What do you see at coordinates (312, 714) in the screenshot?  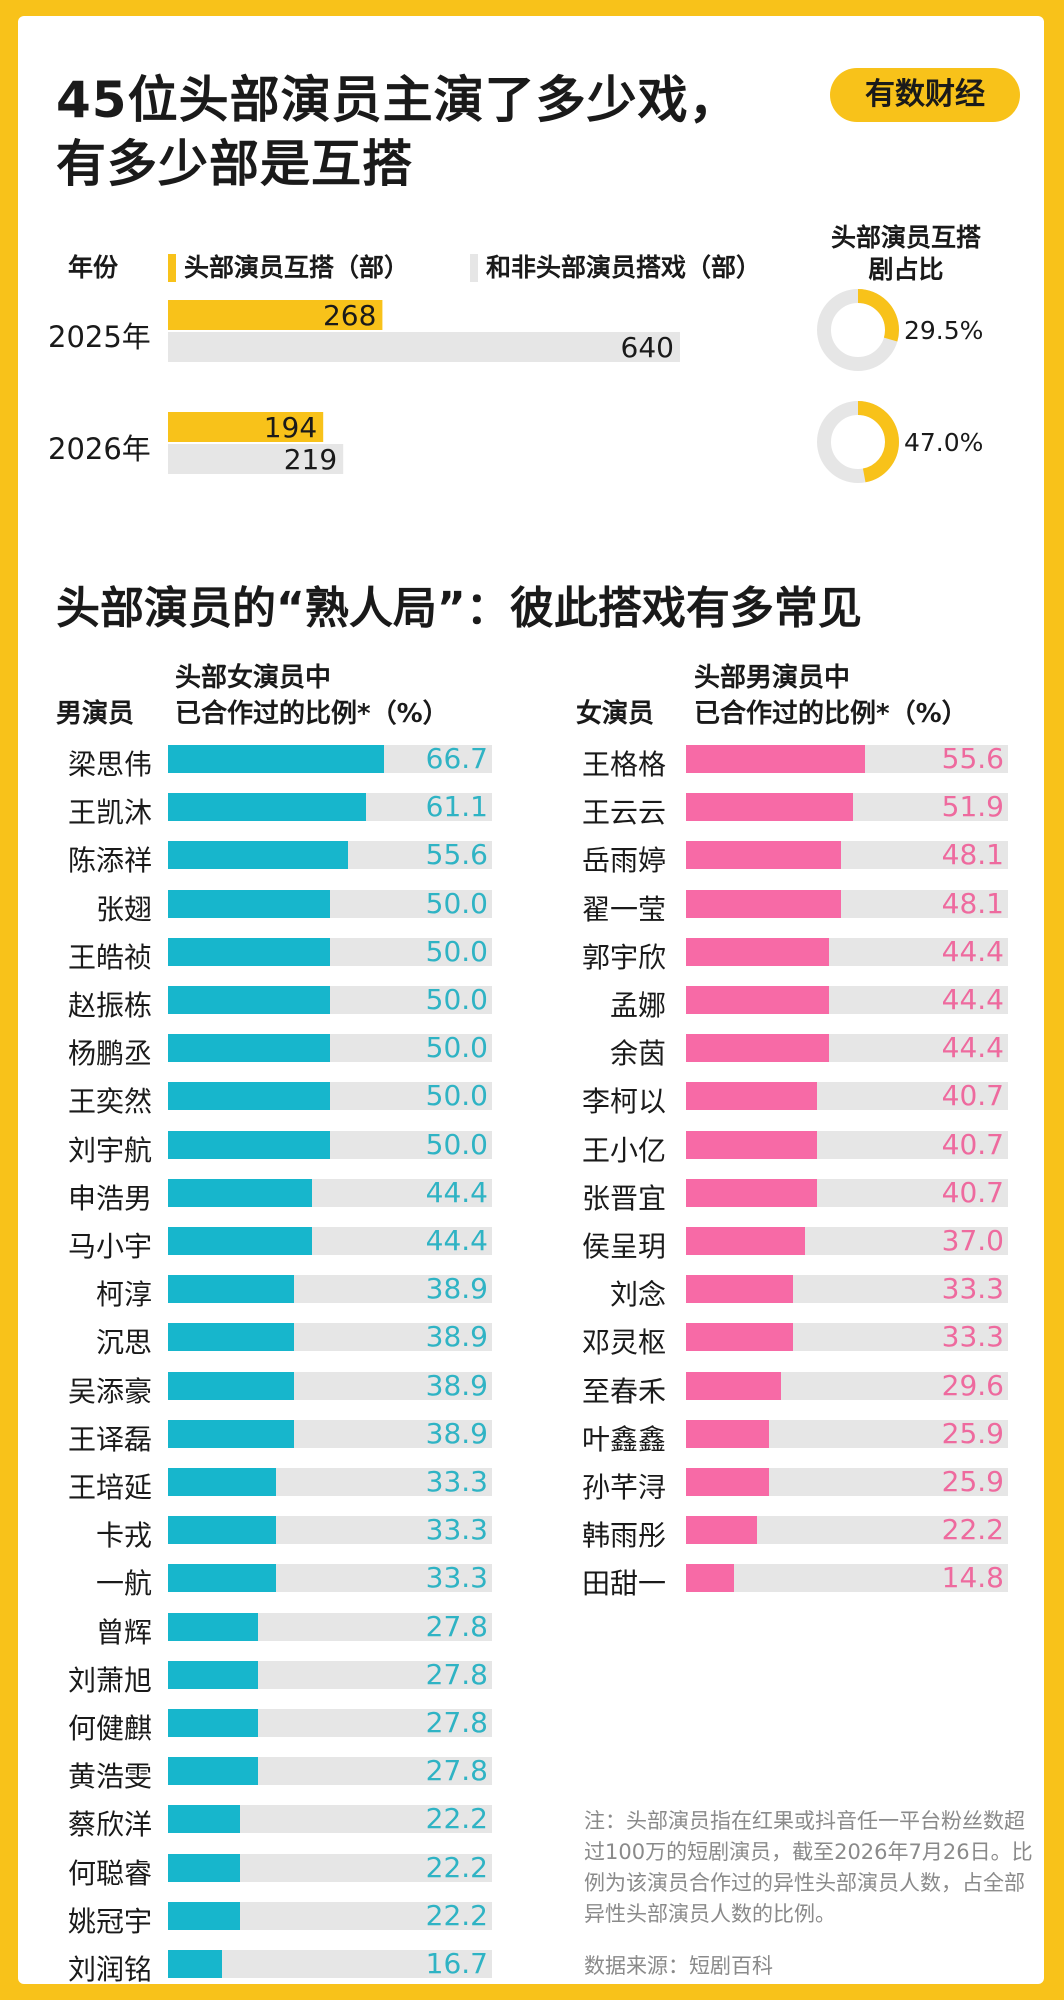 I see `male-metric-line-2: 已合作过的比例*（%）` at bounding box center [312, 714].